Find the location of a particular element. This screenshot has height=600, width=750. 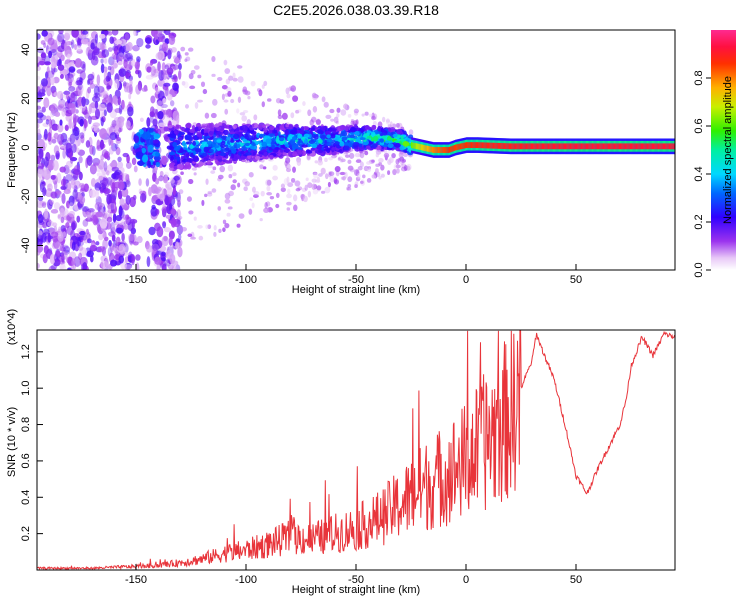

x-tick-label: -150 is located at coordinates (136, 580).